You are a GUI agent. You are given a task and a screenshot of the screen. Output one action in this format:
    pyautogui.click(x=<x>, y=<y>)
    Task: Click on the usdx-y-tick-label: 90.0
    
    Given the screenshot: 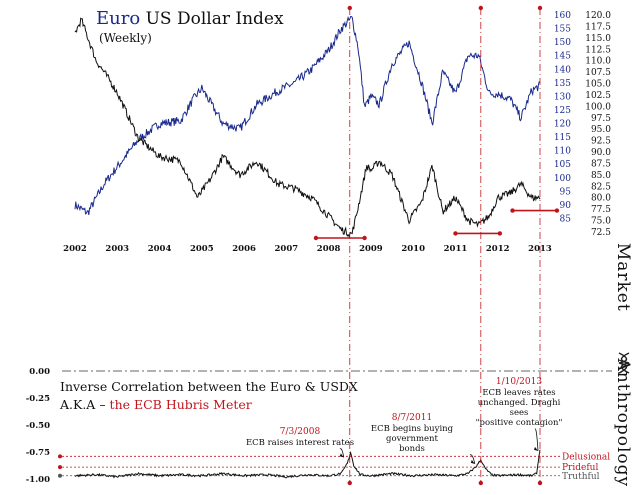 What is the action you would take?
    pyautogui.click(x=601, y=153)
    